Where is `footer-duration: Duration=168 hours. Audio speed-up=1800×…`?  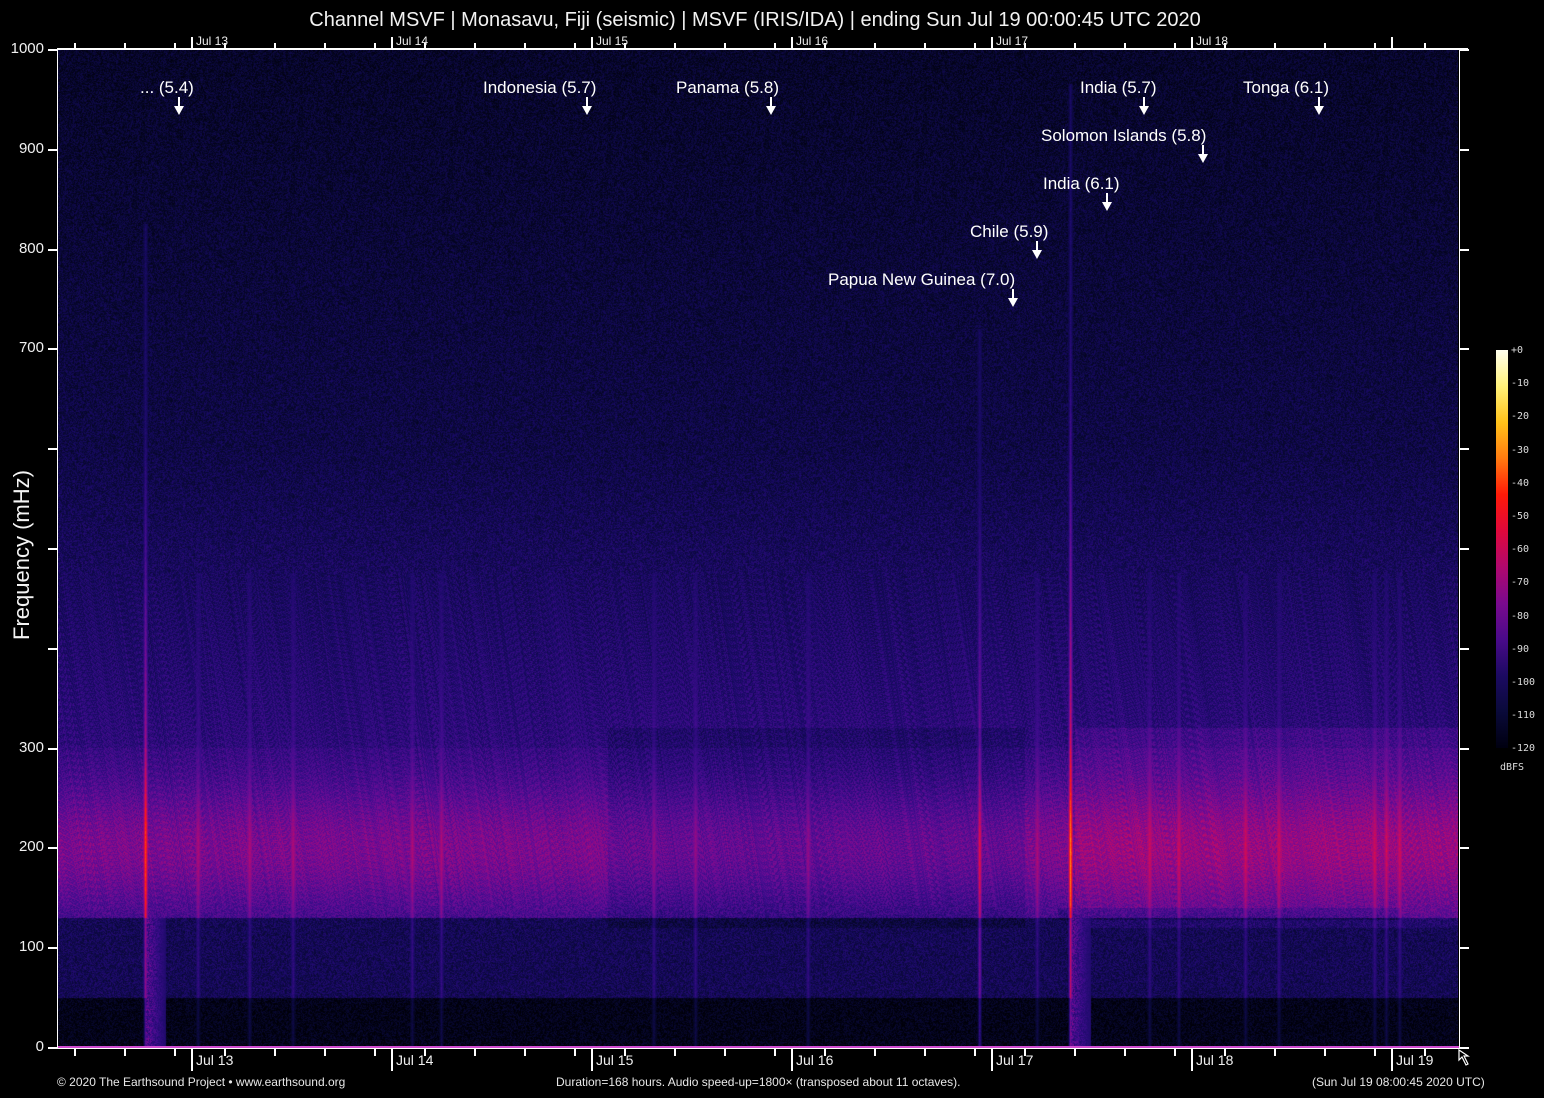 footer-duration: Duration=168 hours. Audio speed-up=1800×… is located at coordinates (758, 1082).